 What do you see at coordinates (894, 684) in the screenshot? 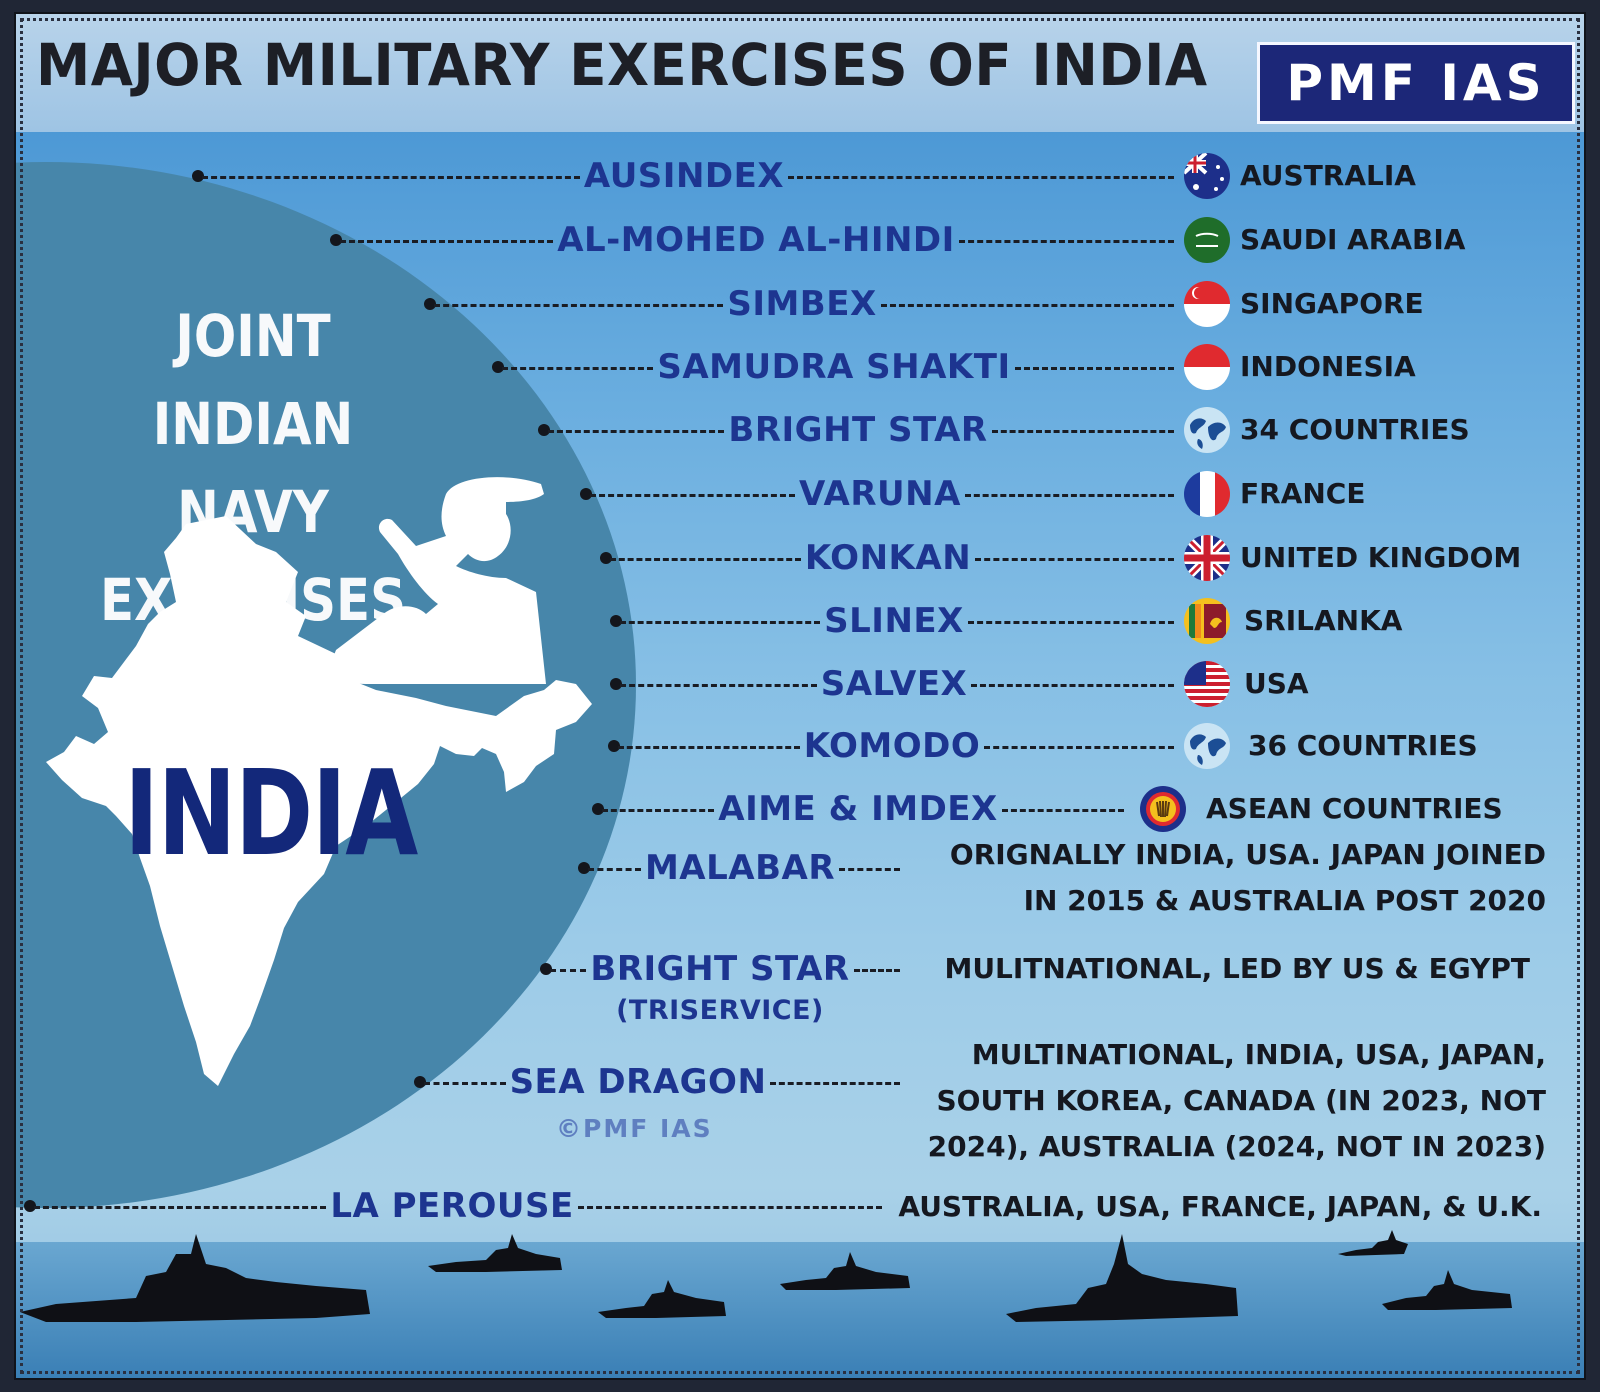
I see `exercise-name: SALVEX` at bounding box center [894, 684].